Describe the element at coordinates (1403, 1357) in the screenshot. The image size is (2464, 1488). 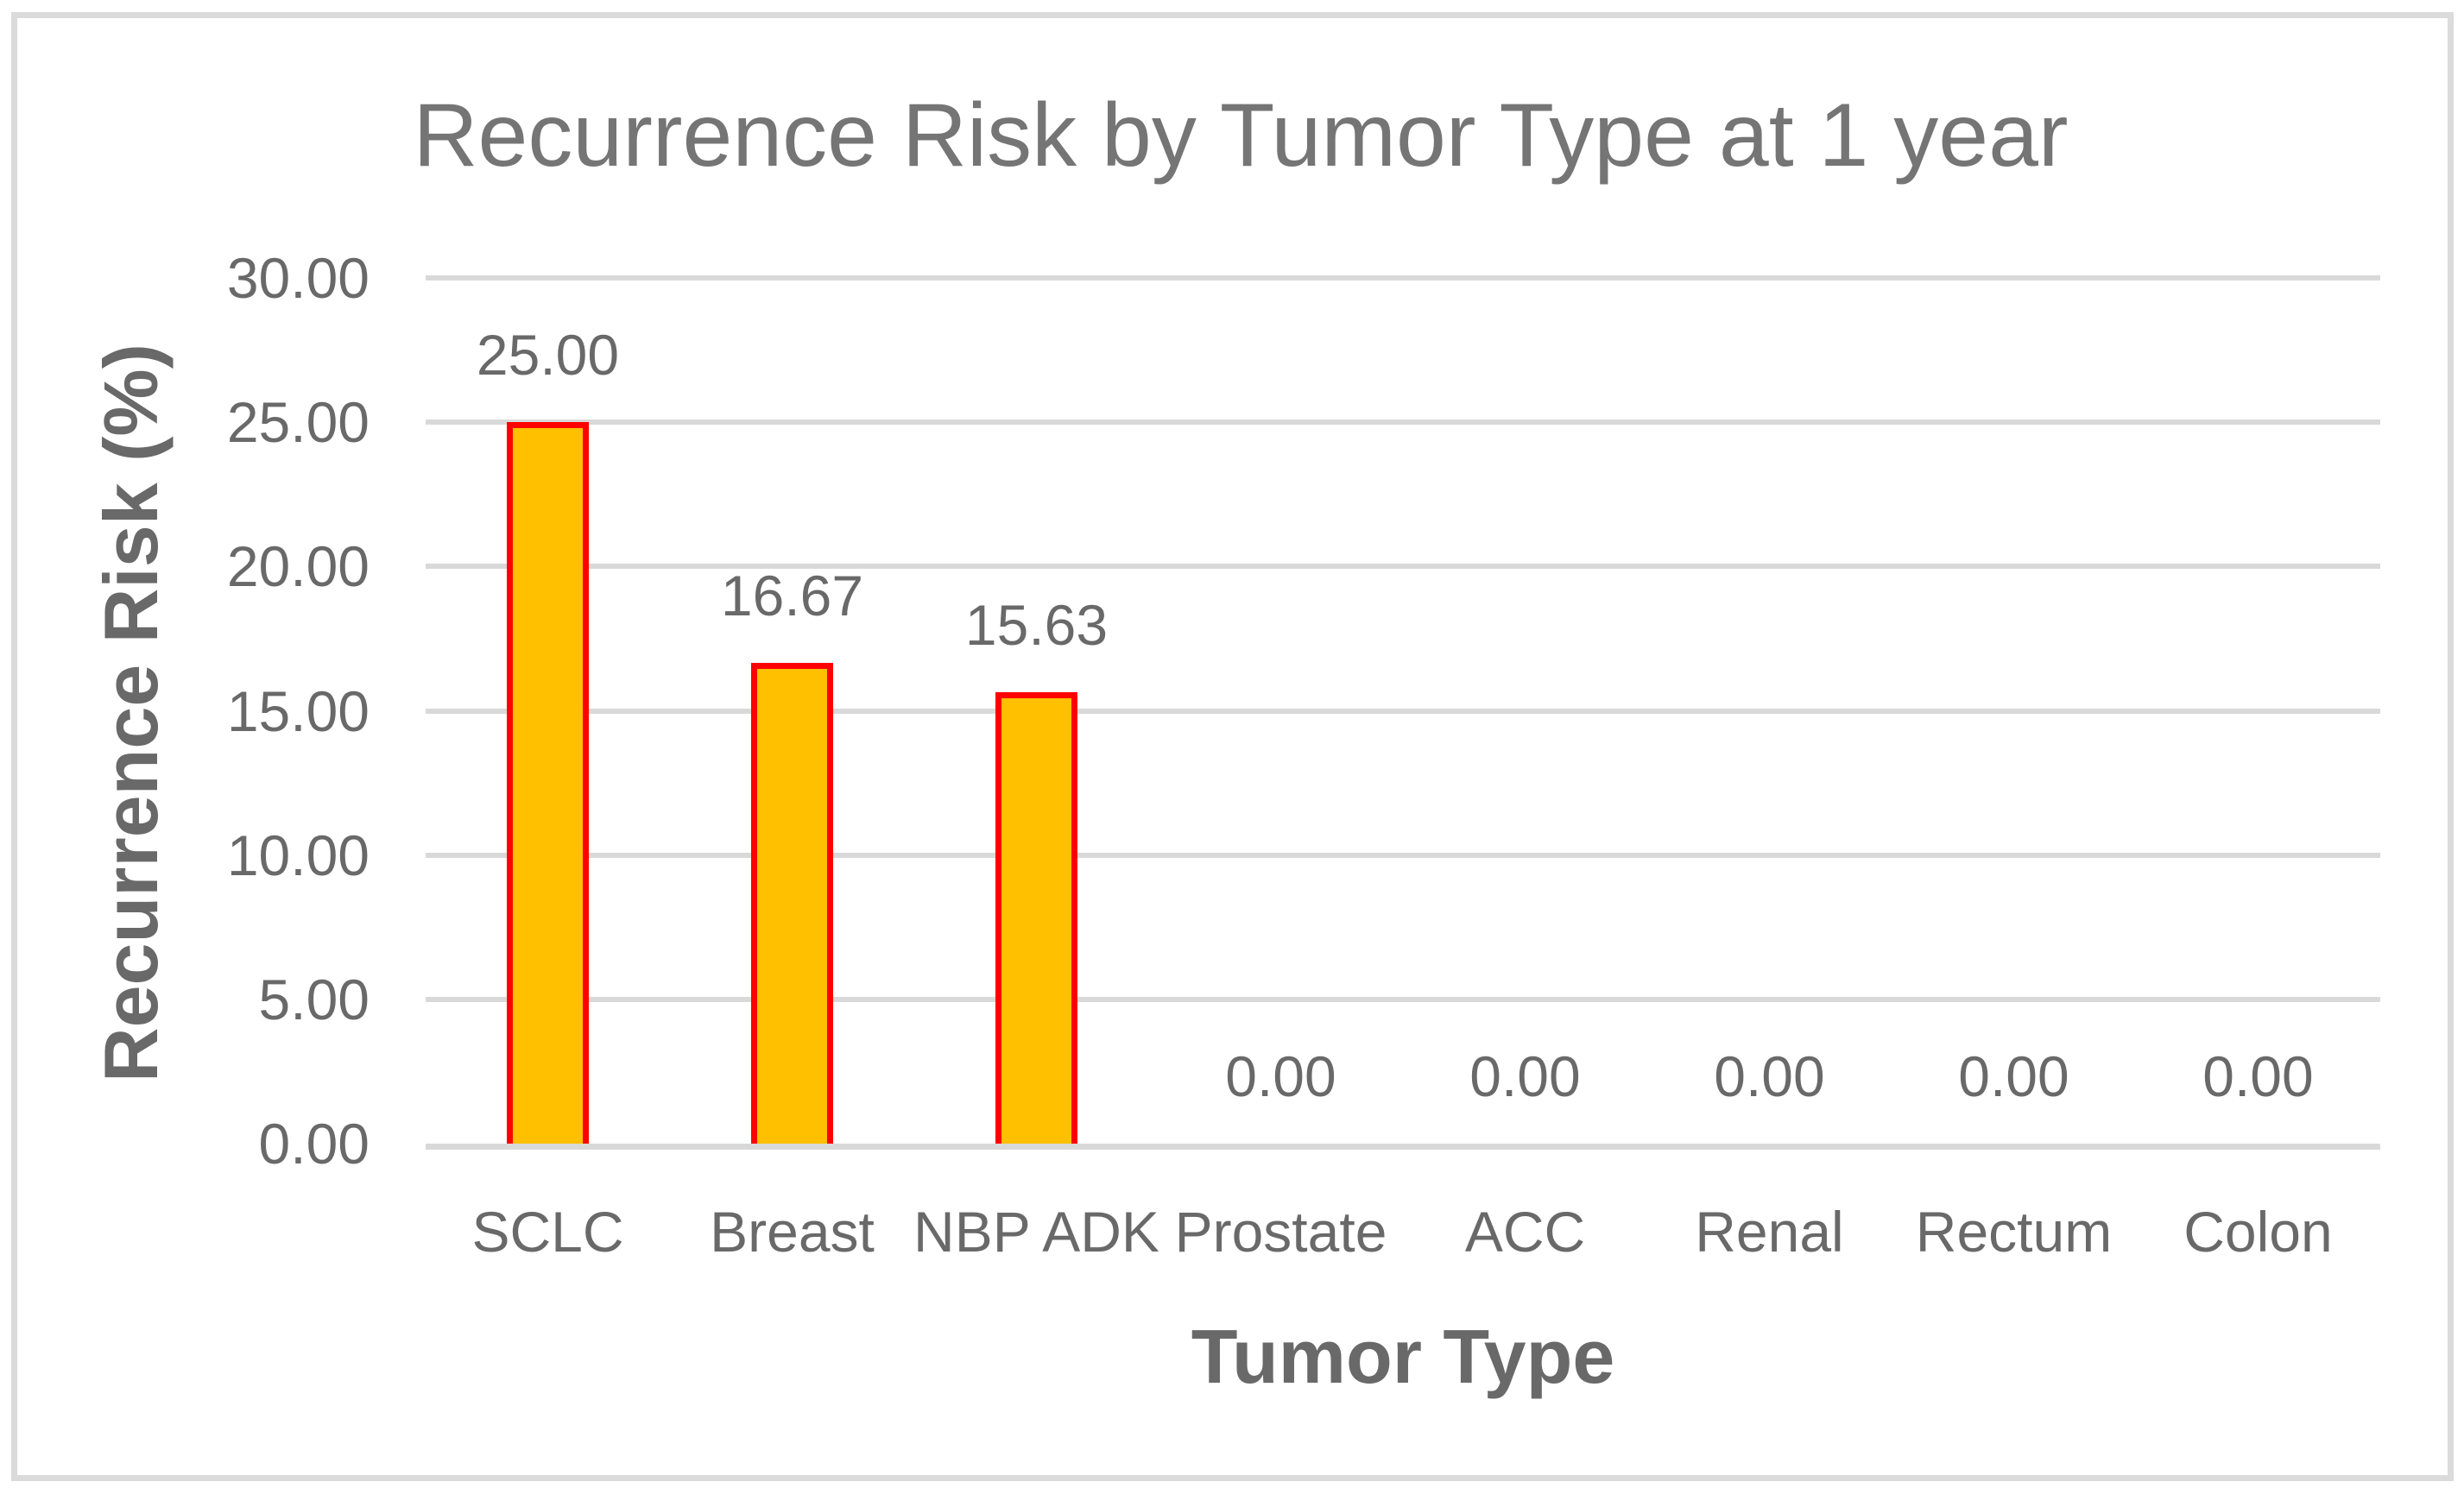
I see `x-axis-title-text: Tumor Type` at that location.